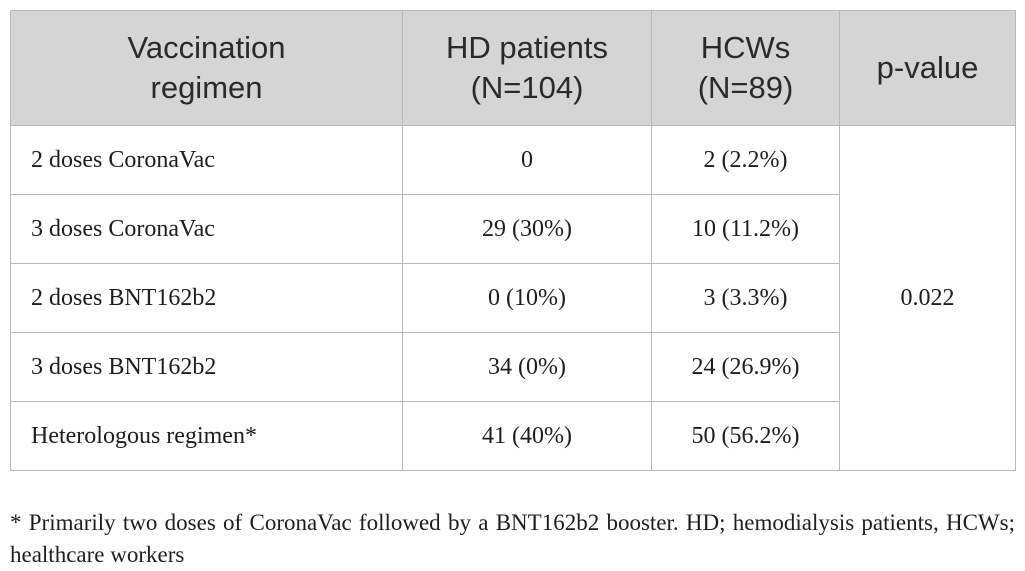 This screenshot has height=571, width=1025. I want to click on cell-hcw: 50 (56.2%), so click(745, 436).